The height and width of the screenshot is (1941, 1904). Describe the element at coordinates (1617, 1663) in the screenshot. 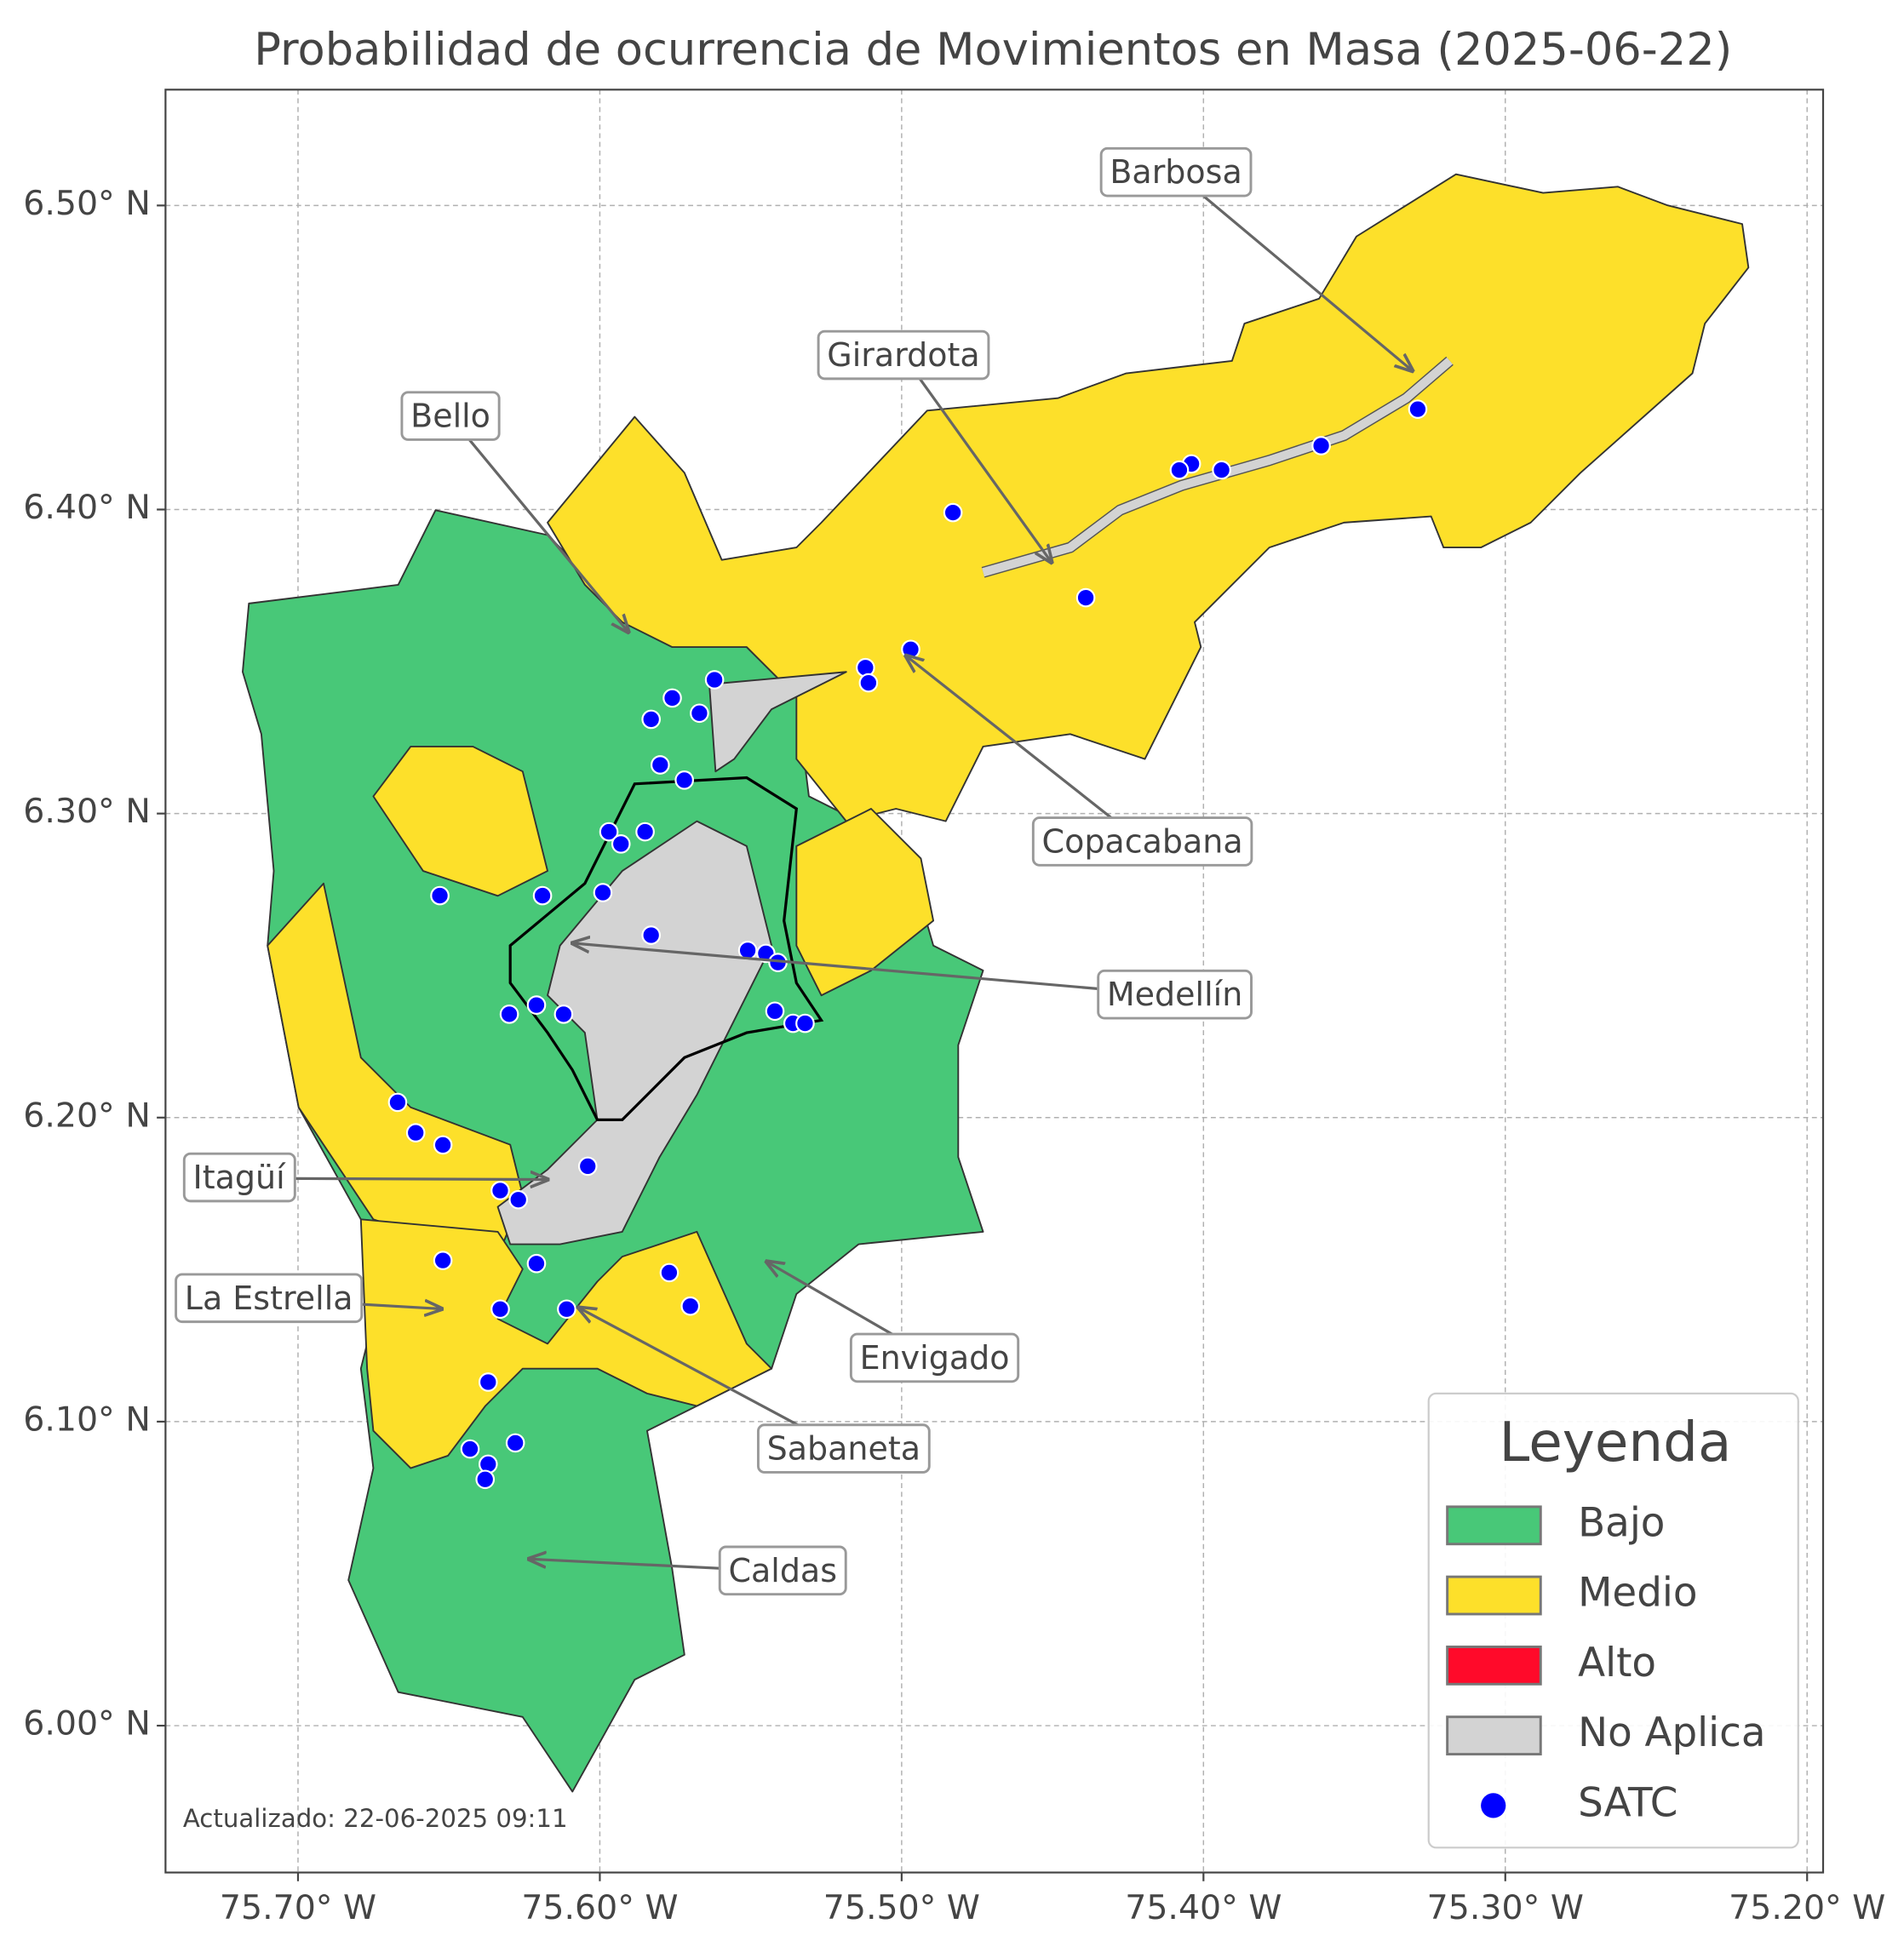

I see `legend-label: Alto` at that location.